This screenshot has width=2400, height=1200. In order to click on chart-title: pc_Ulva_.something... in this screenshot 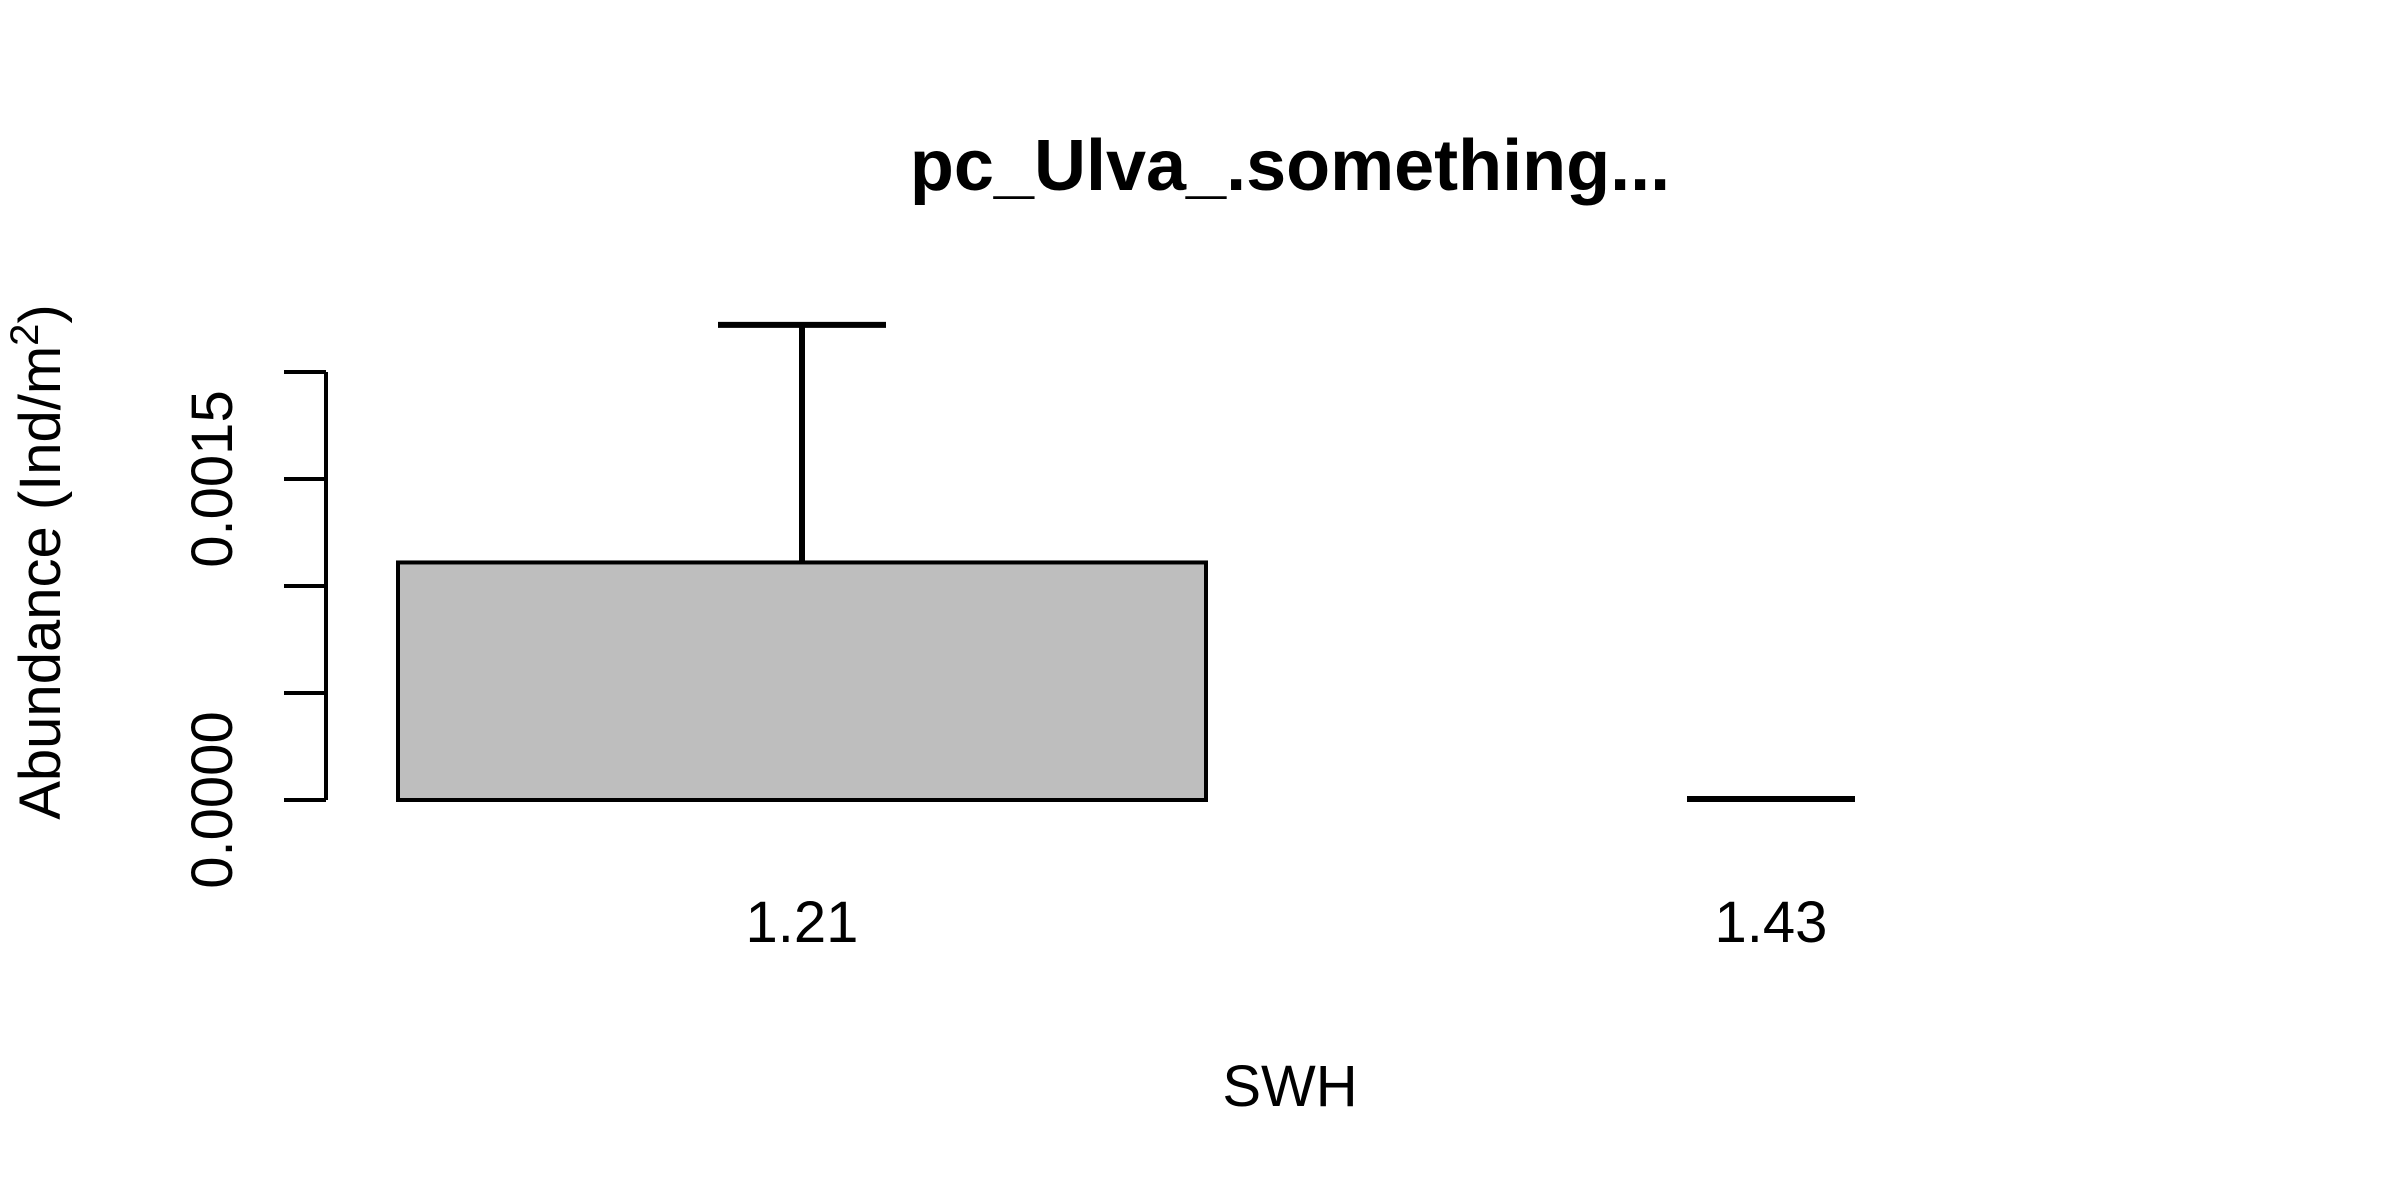, I will do `click(1290, 166)`.